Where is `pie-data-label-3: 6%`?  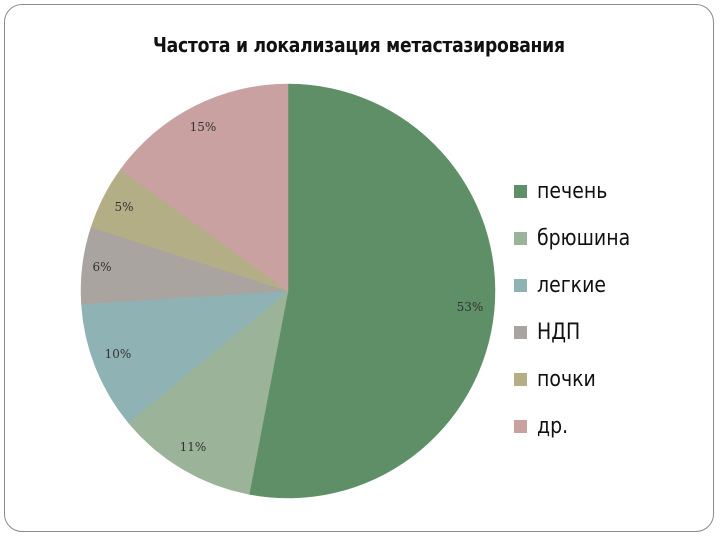 pie-data-label-3: 6% is located at coordinates (101, 267).